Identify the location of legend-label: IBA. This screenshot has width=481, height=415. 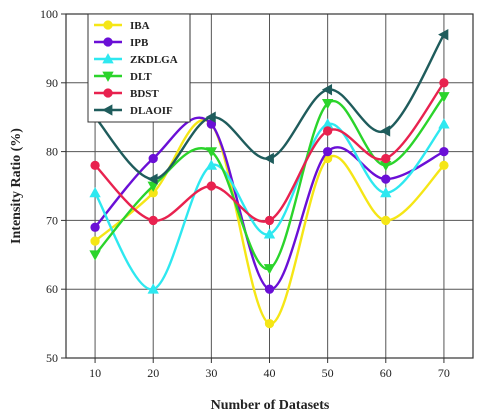
(140, 26).